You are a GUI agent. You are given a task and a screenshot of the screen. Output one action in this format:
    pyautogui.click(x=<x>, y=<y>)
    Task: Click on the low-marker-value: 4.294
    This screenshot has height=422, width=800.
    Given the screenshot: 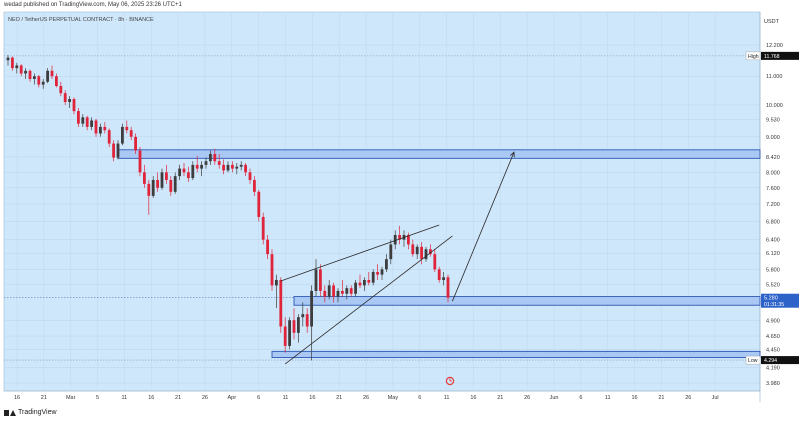 What is the action you would take?
    pyautogui.click(x=770, y=361)
    